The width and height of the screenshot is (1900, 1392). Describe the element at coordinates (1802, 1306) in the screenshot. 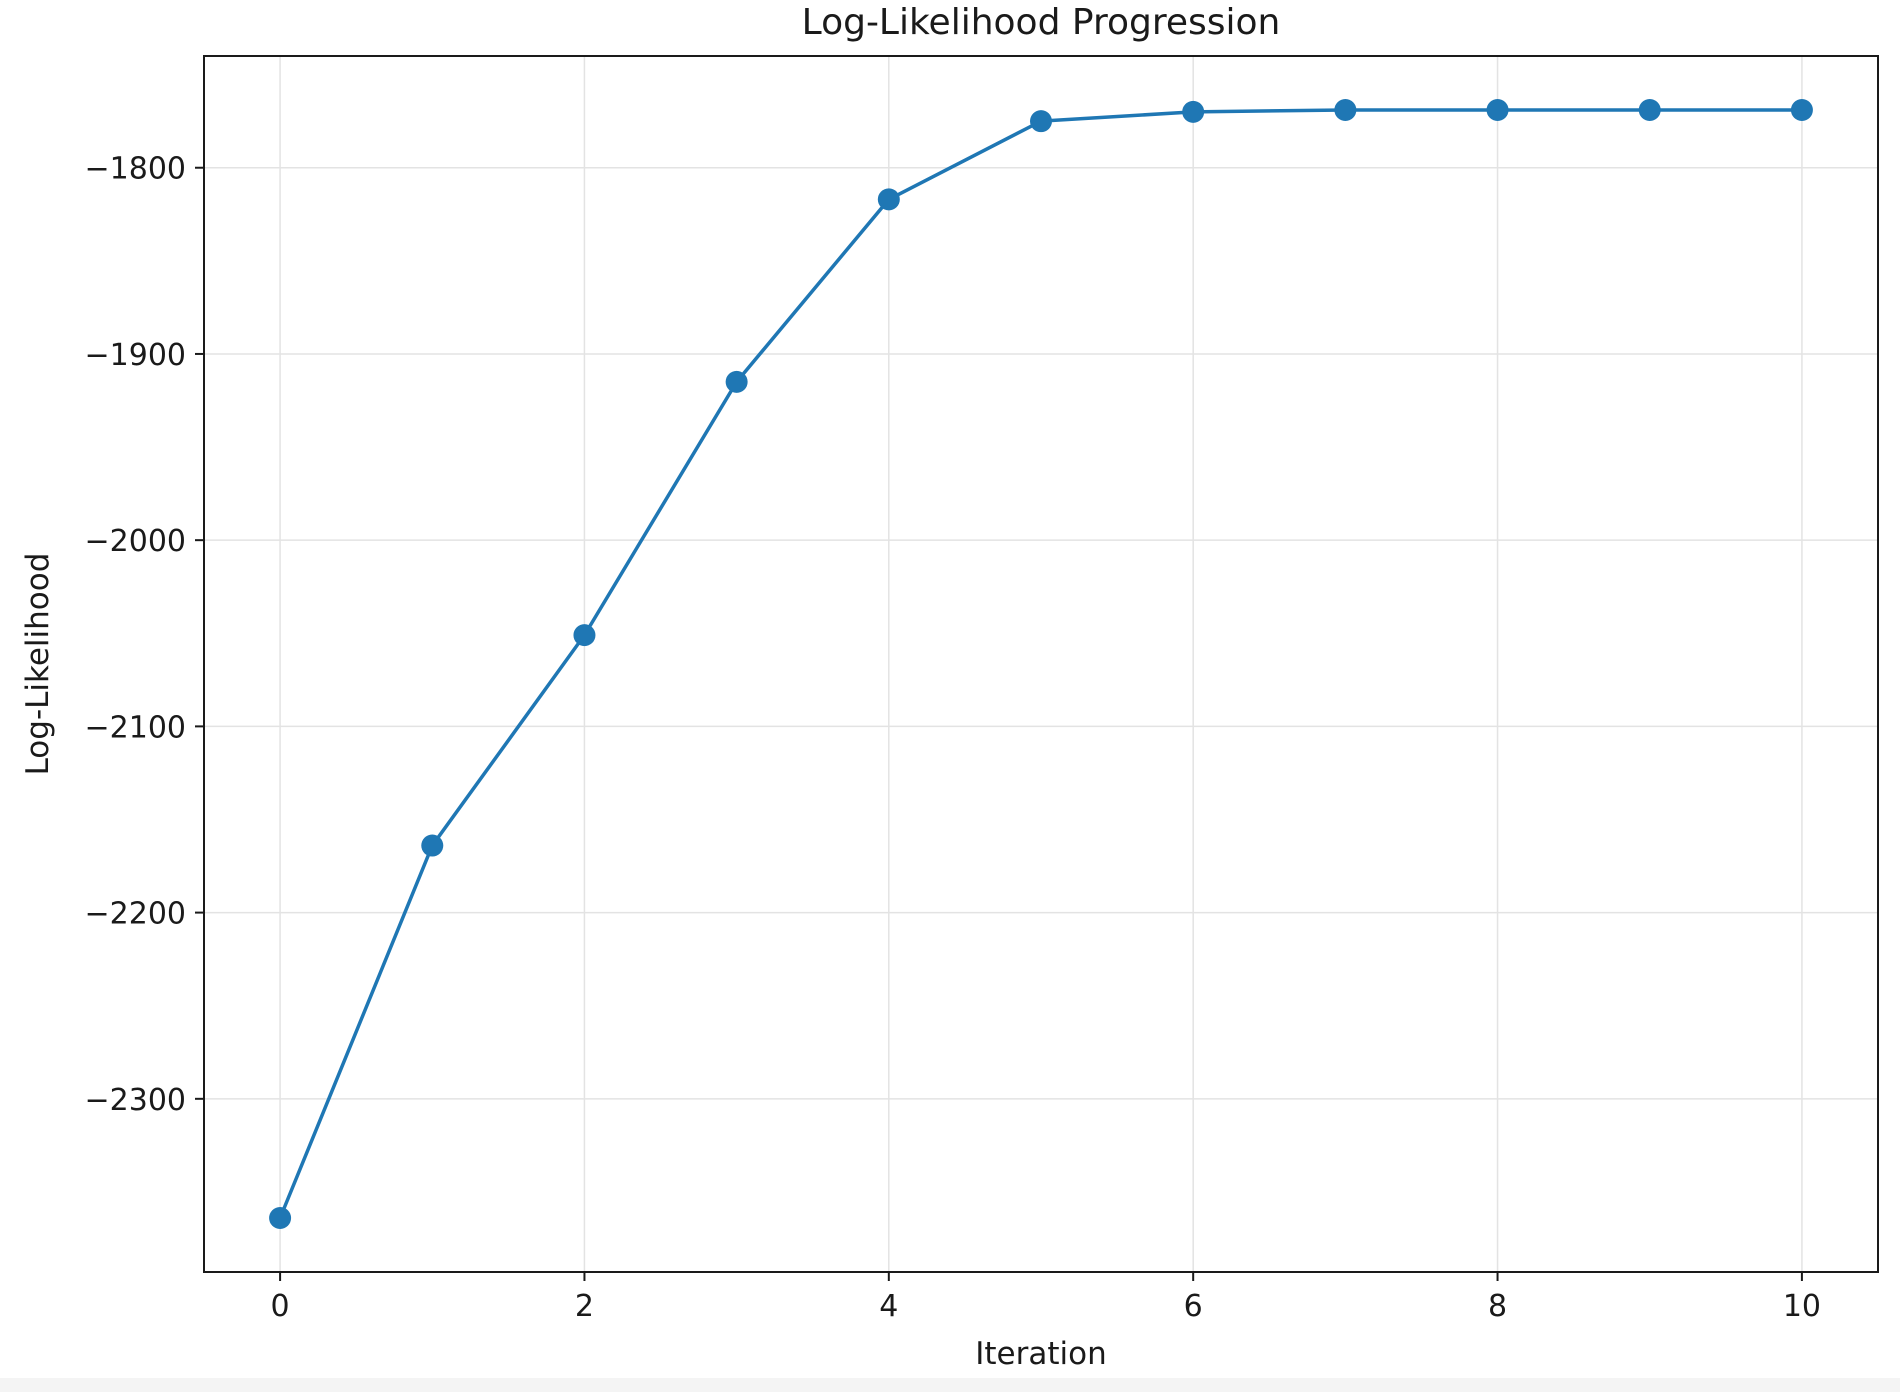

I see `x-tick-label: 10` at that location.